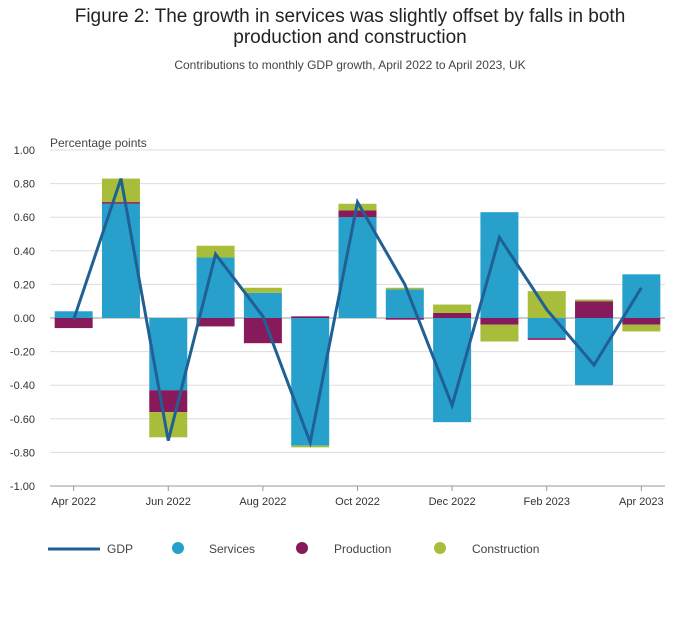  I want to click on y-axis-title: Percentage points, so click(98, 143).